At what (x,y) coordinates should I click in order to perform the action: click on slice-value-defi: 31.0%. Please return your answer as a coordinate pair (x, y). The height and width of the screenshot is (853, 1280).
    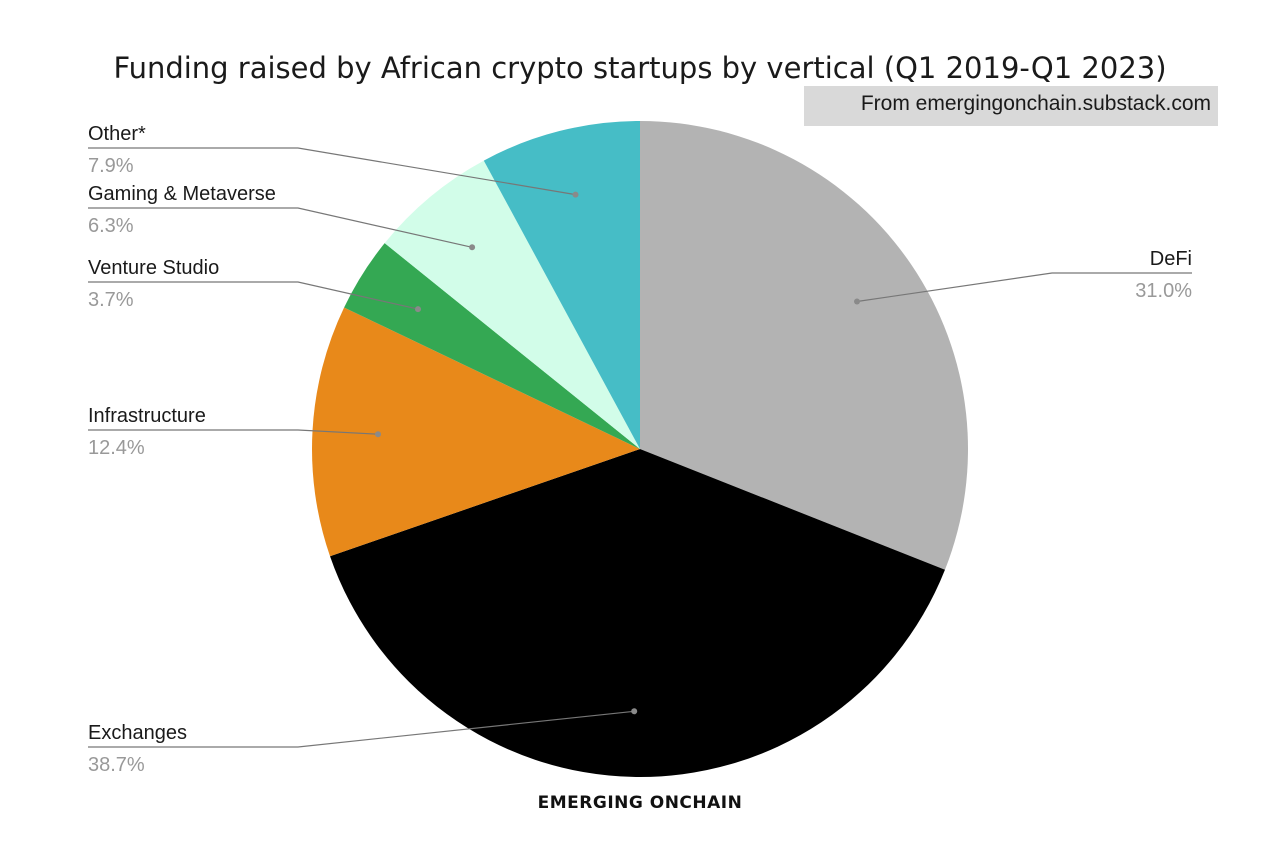
    Looking at the image, I should click on (1163, 291).